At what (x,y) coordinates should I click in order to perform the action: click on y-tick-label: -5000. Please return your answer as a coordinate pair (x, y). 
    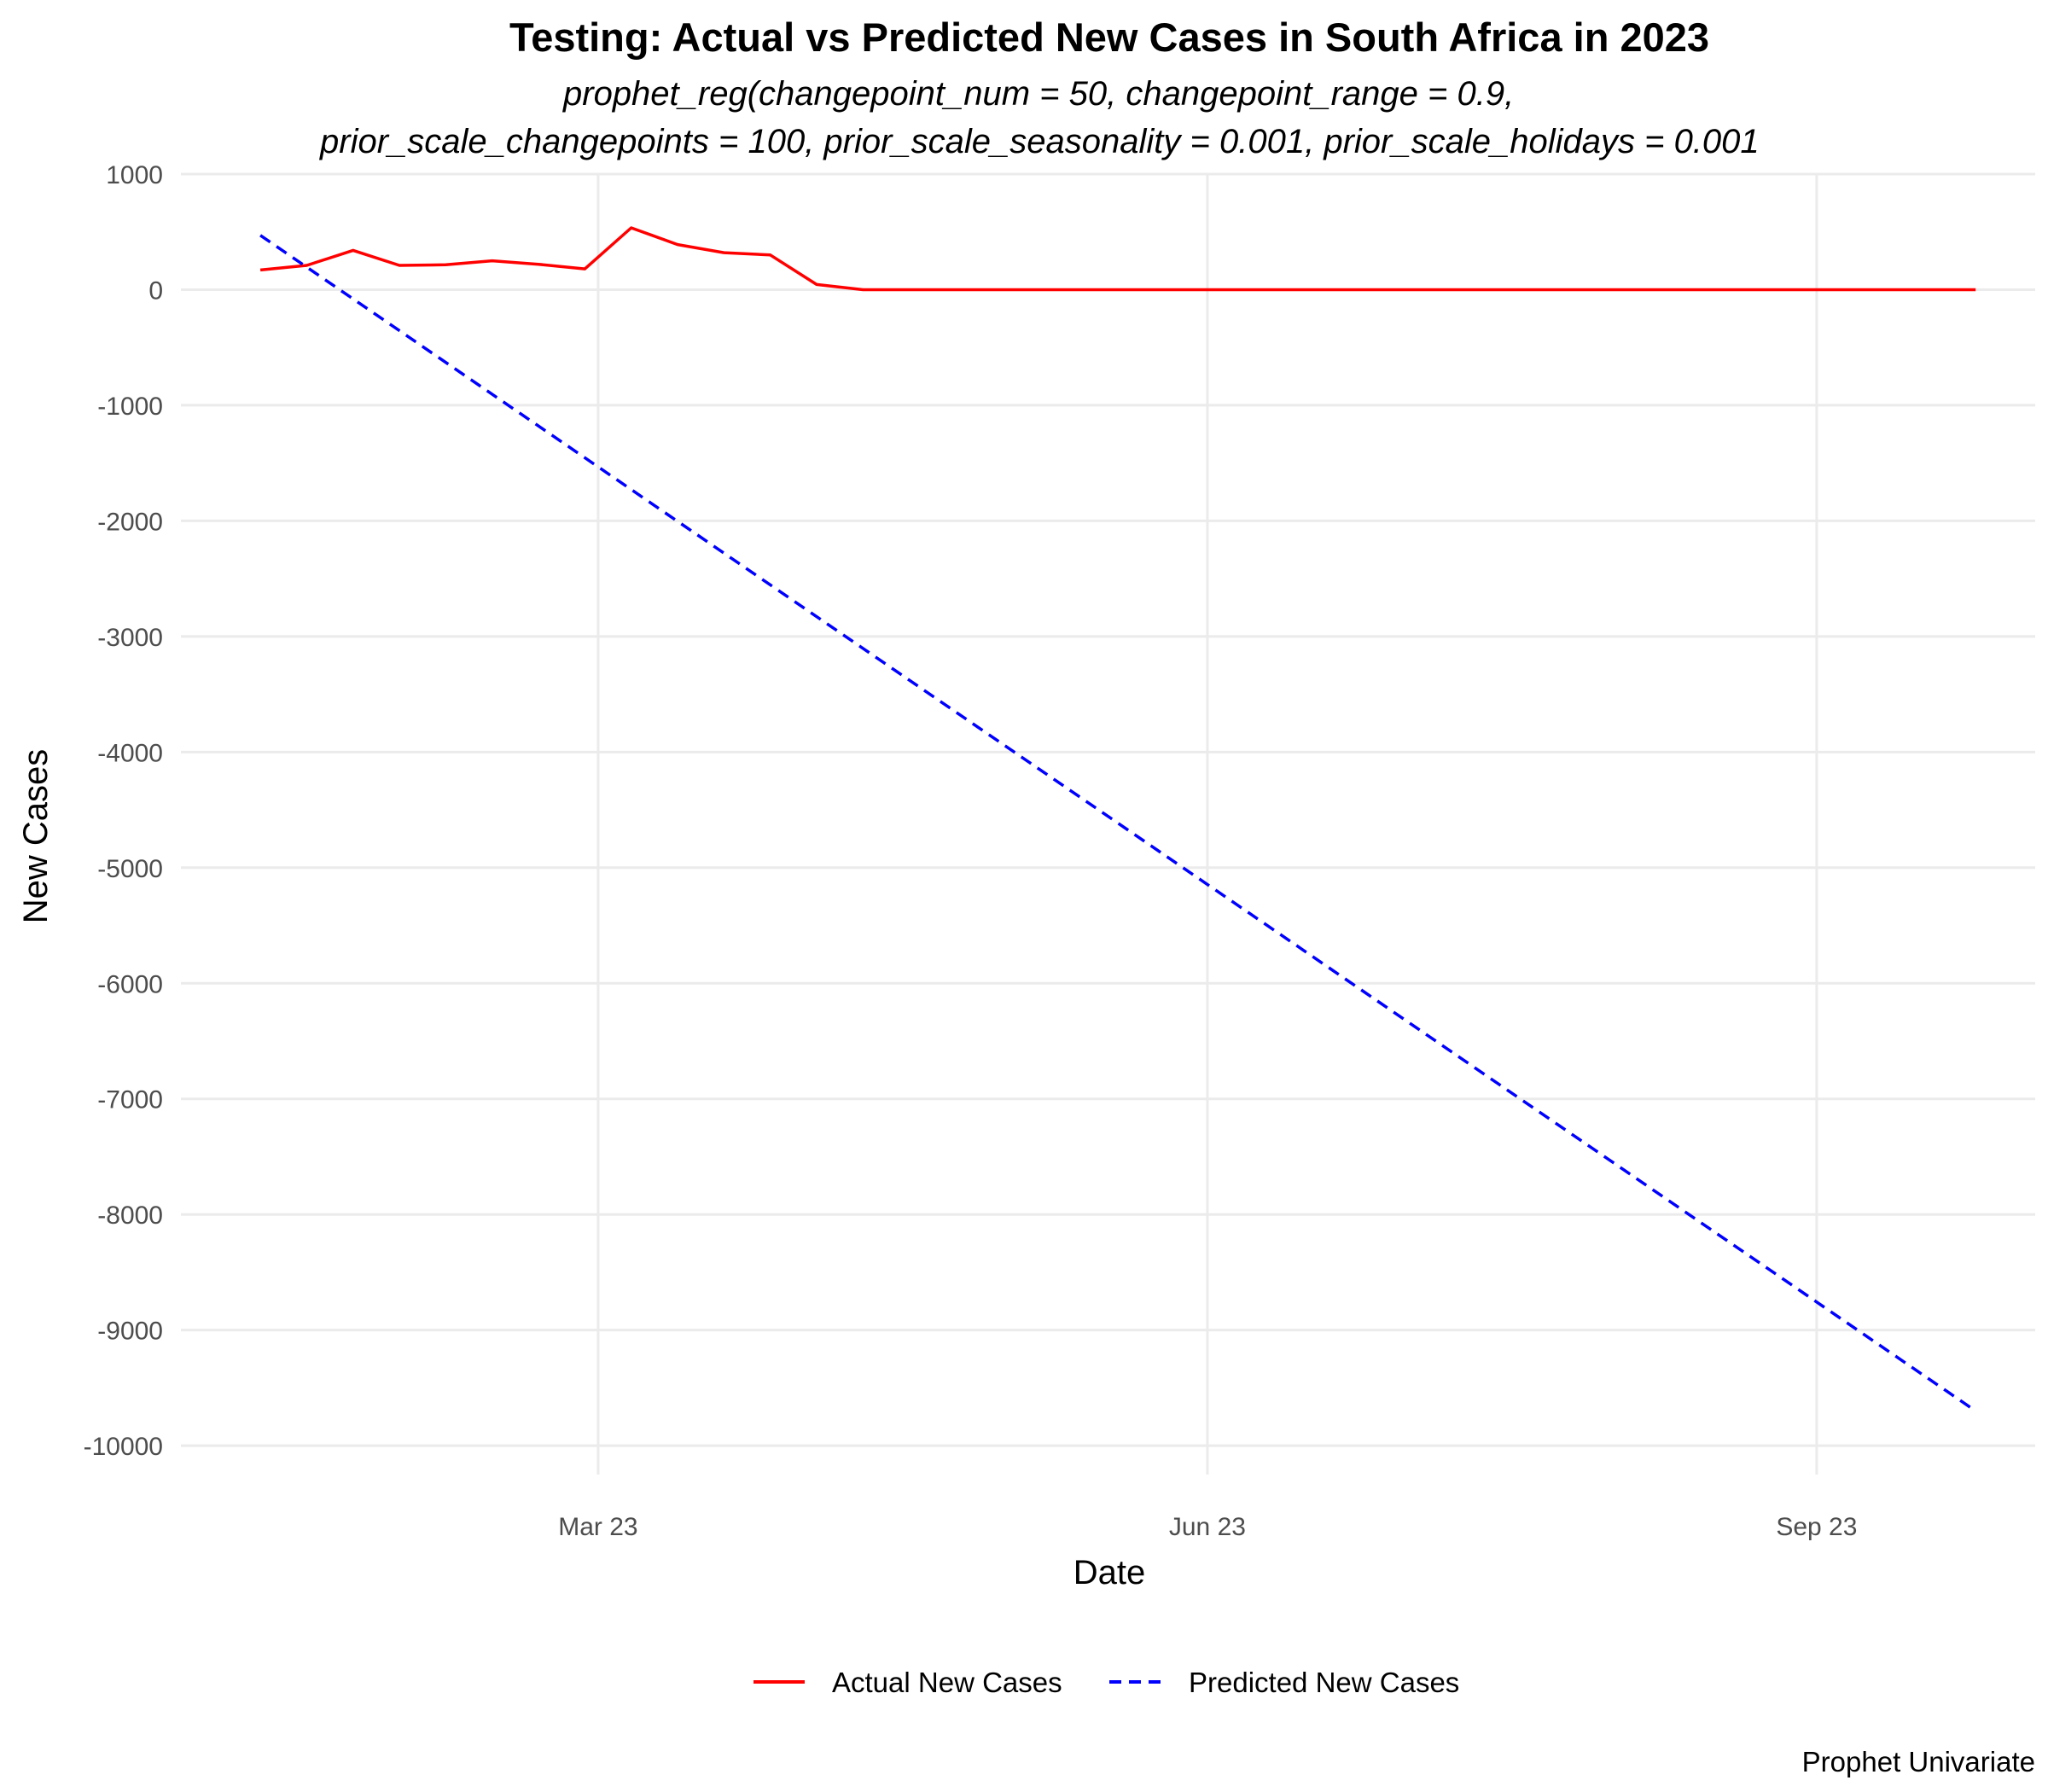
    Looking at the image, I should click on (130, 869).